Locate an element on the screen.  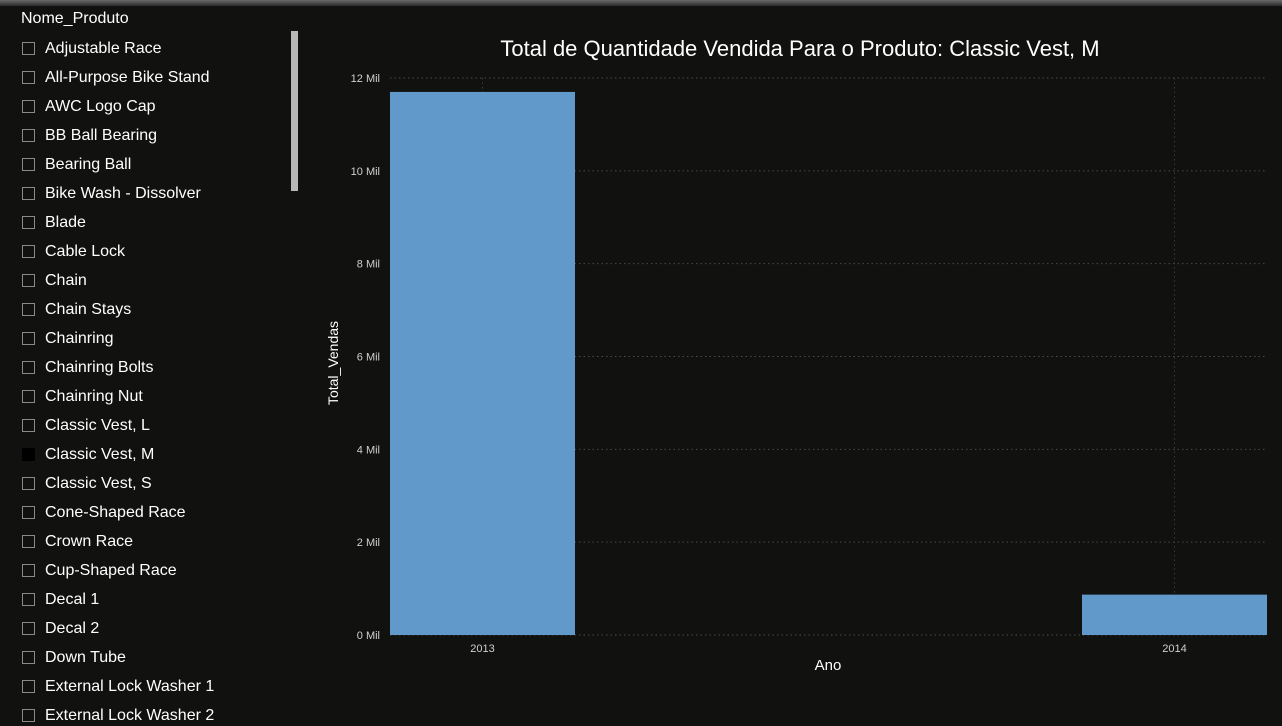
slicer-item-label: Adjustable Race is located at coordinates (103, 49).